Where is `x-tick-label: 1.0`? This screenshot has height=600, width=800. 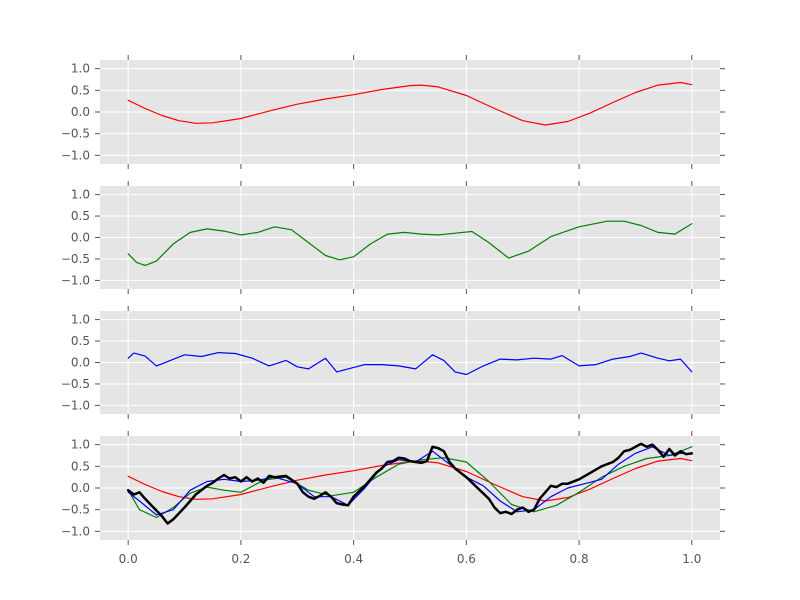
x-tick-label: 1.0 is located at coordinates (691, 559).